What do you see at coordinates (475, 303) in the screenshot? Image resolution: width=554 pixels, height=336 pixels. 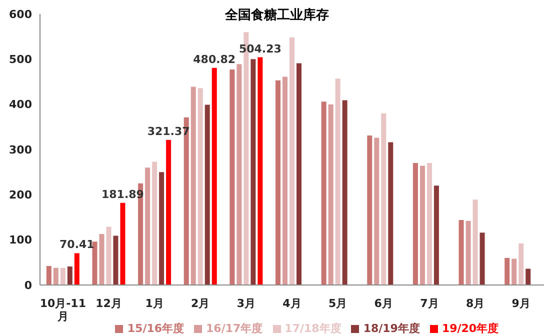 I see `x-tick-label: 8月` at bounding box center [475, 303].